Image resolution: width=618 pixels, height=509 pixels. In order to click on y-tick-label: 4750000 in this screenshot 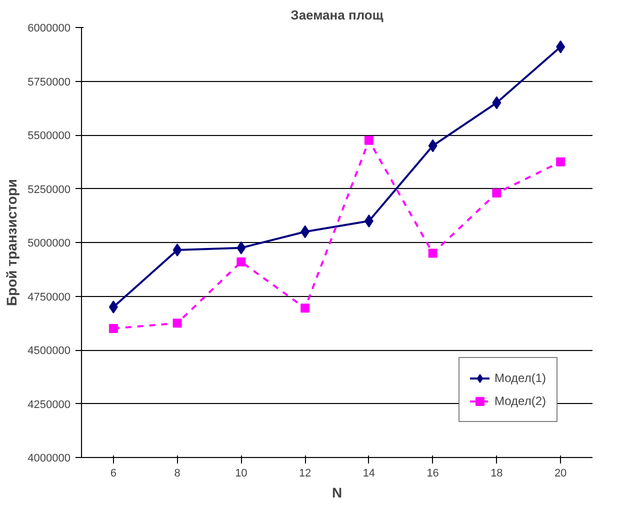, I will do `click(49, 297)`.